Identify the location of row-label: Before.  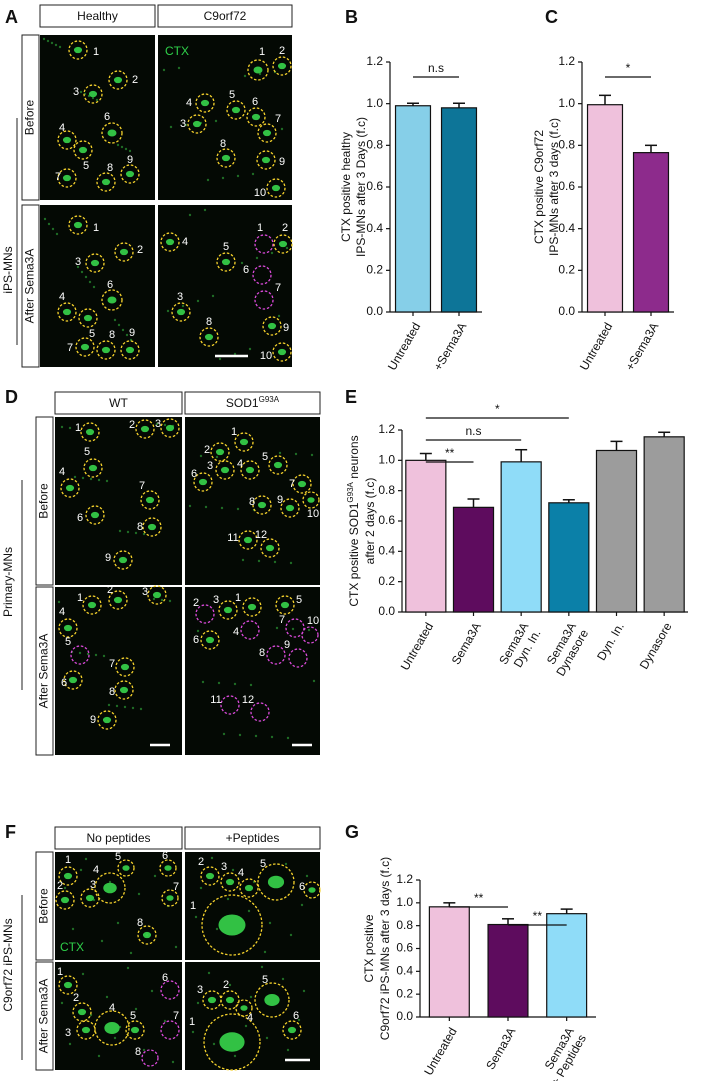
(44, 906).